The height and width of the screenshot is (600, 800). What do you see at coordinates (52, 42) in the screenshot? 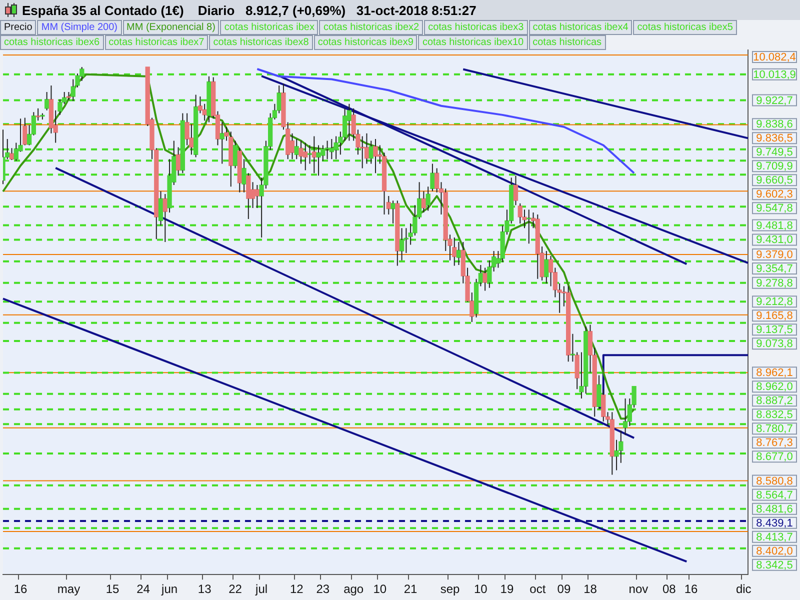
I see `text: cotas historicas ibex6` at bounding box center [52, 42].